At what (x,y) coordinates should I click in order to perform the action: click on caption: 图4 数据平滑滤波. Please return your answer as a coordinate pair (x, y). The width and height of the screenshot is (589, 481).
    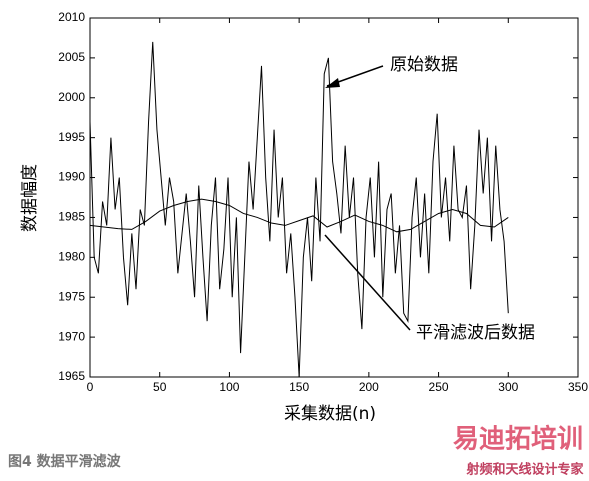
    Looking at the image, I should click on (65, 461).